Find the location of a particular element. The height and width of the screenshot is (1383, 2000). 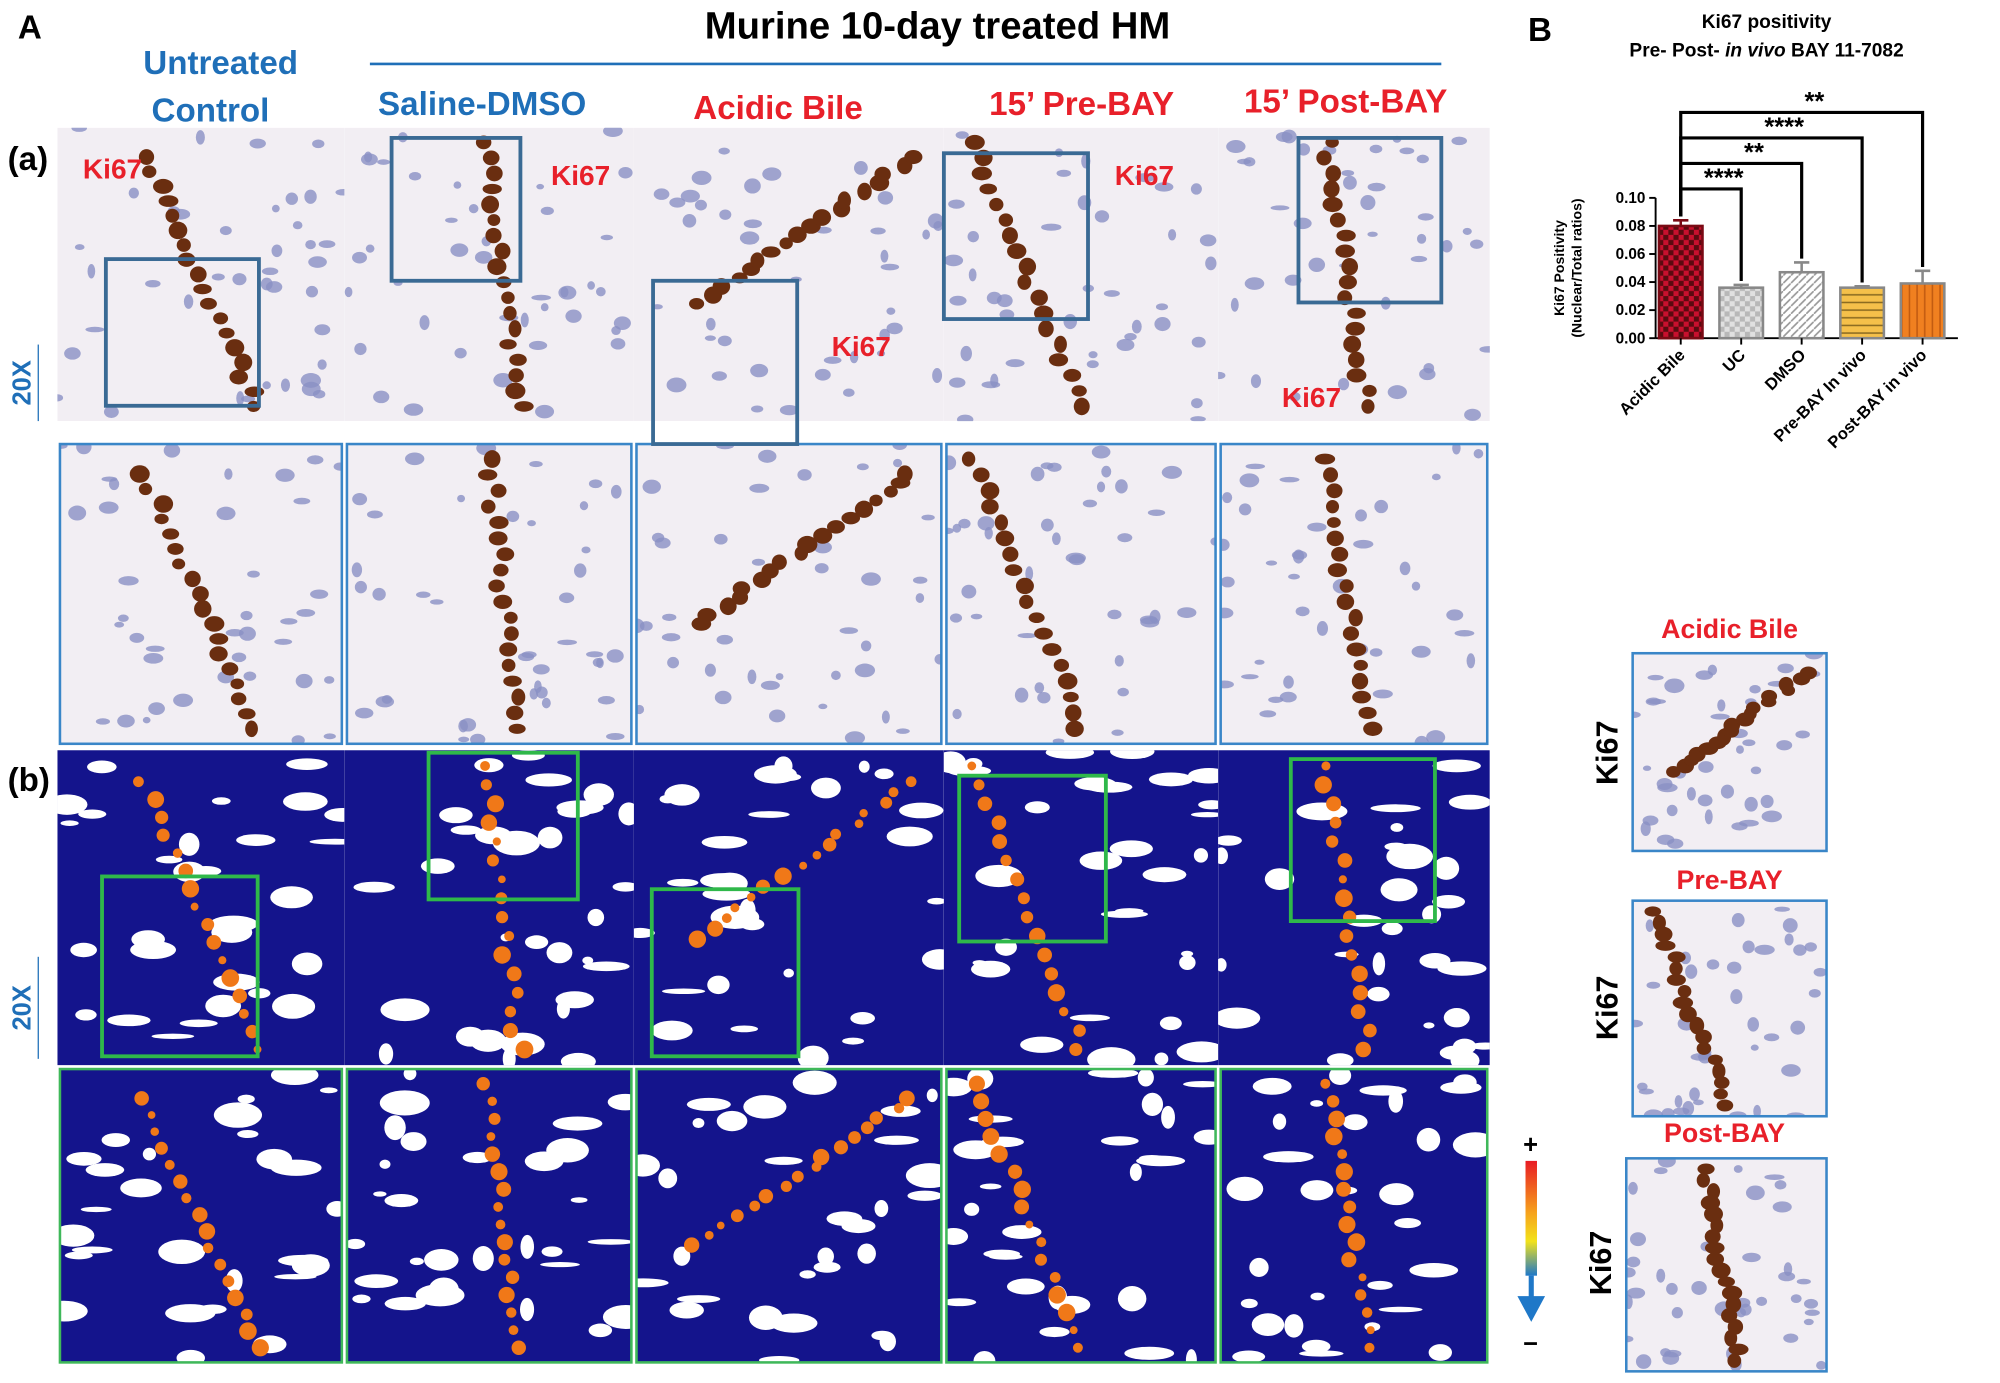

scale-arrow is located at coordinates (1531, 1298).